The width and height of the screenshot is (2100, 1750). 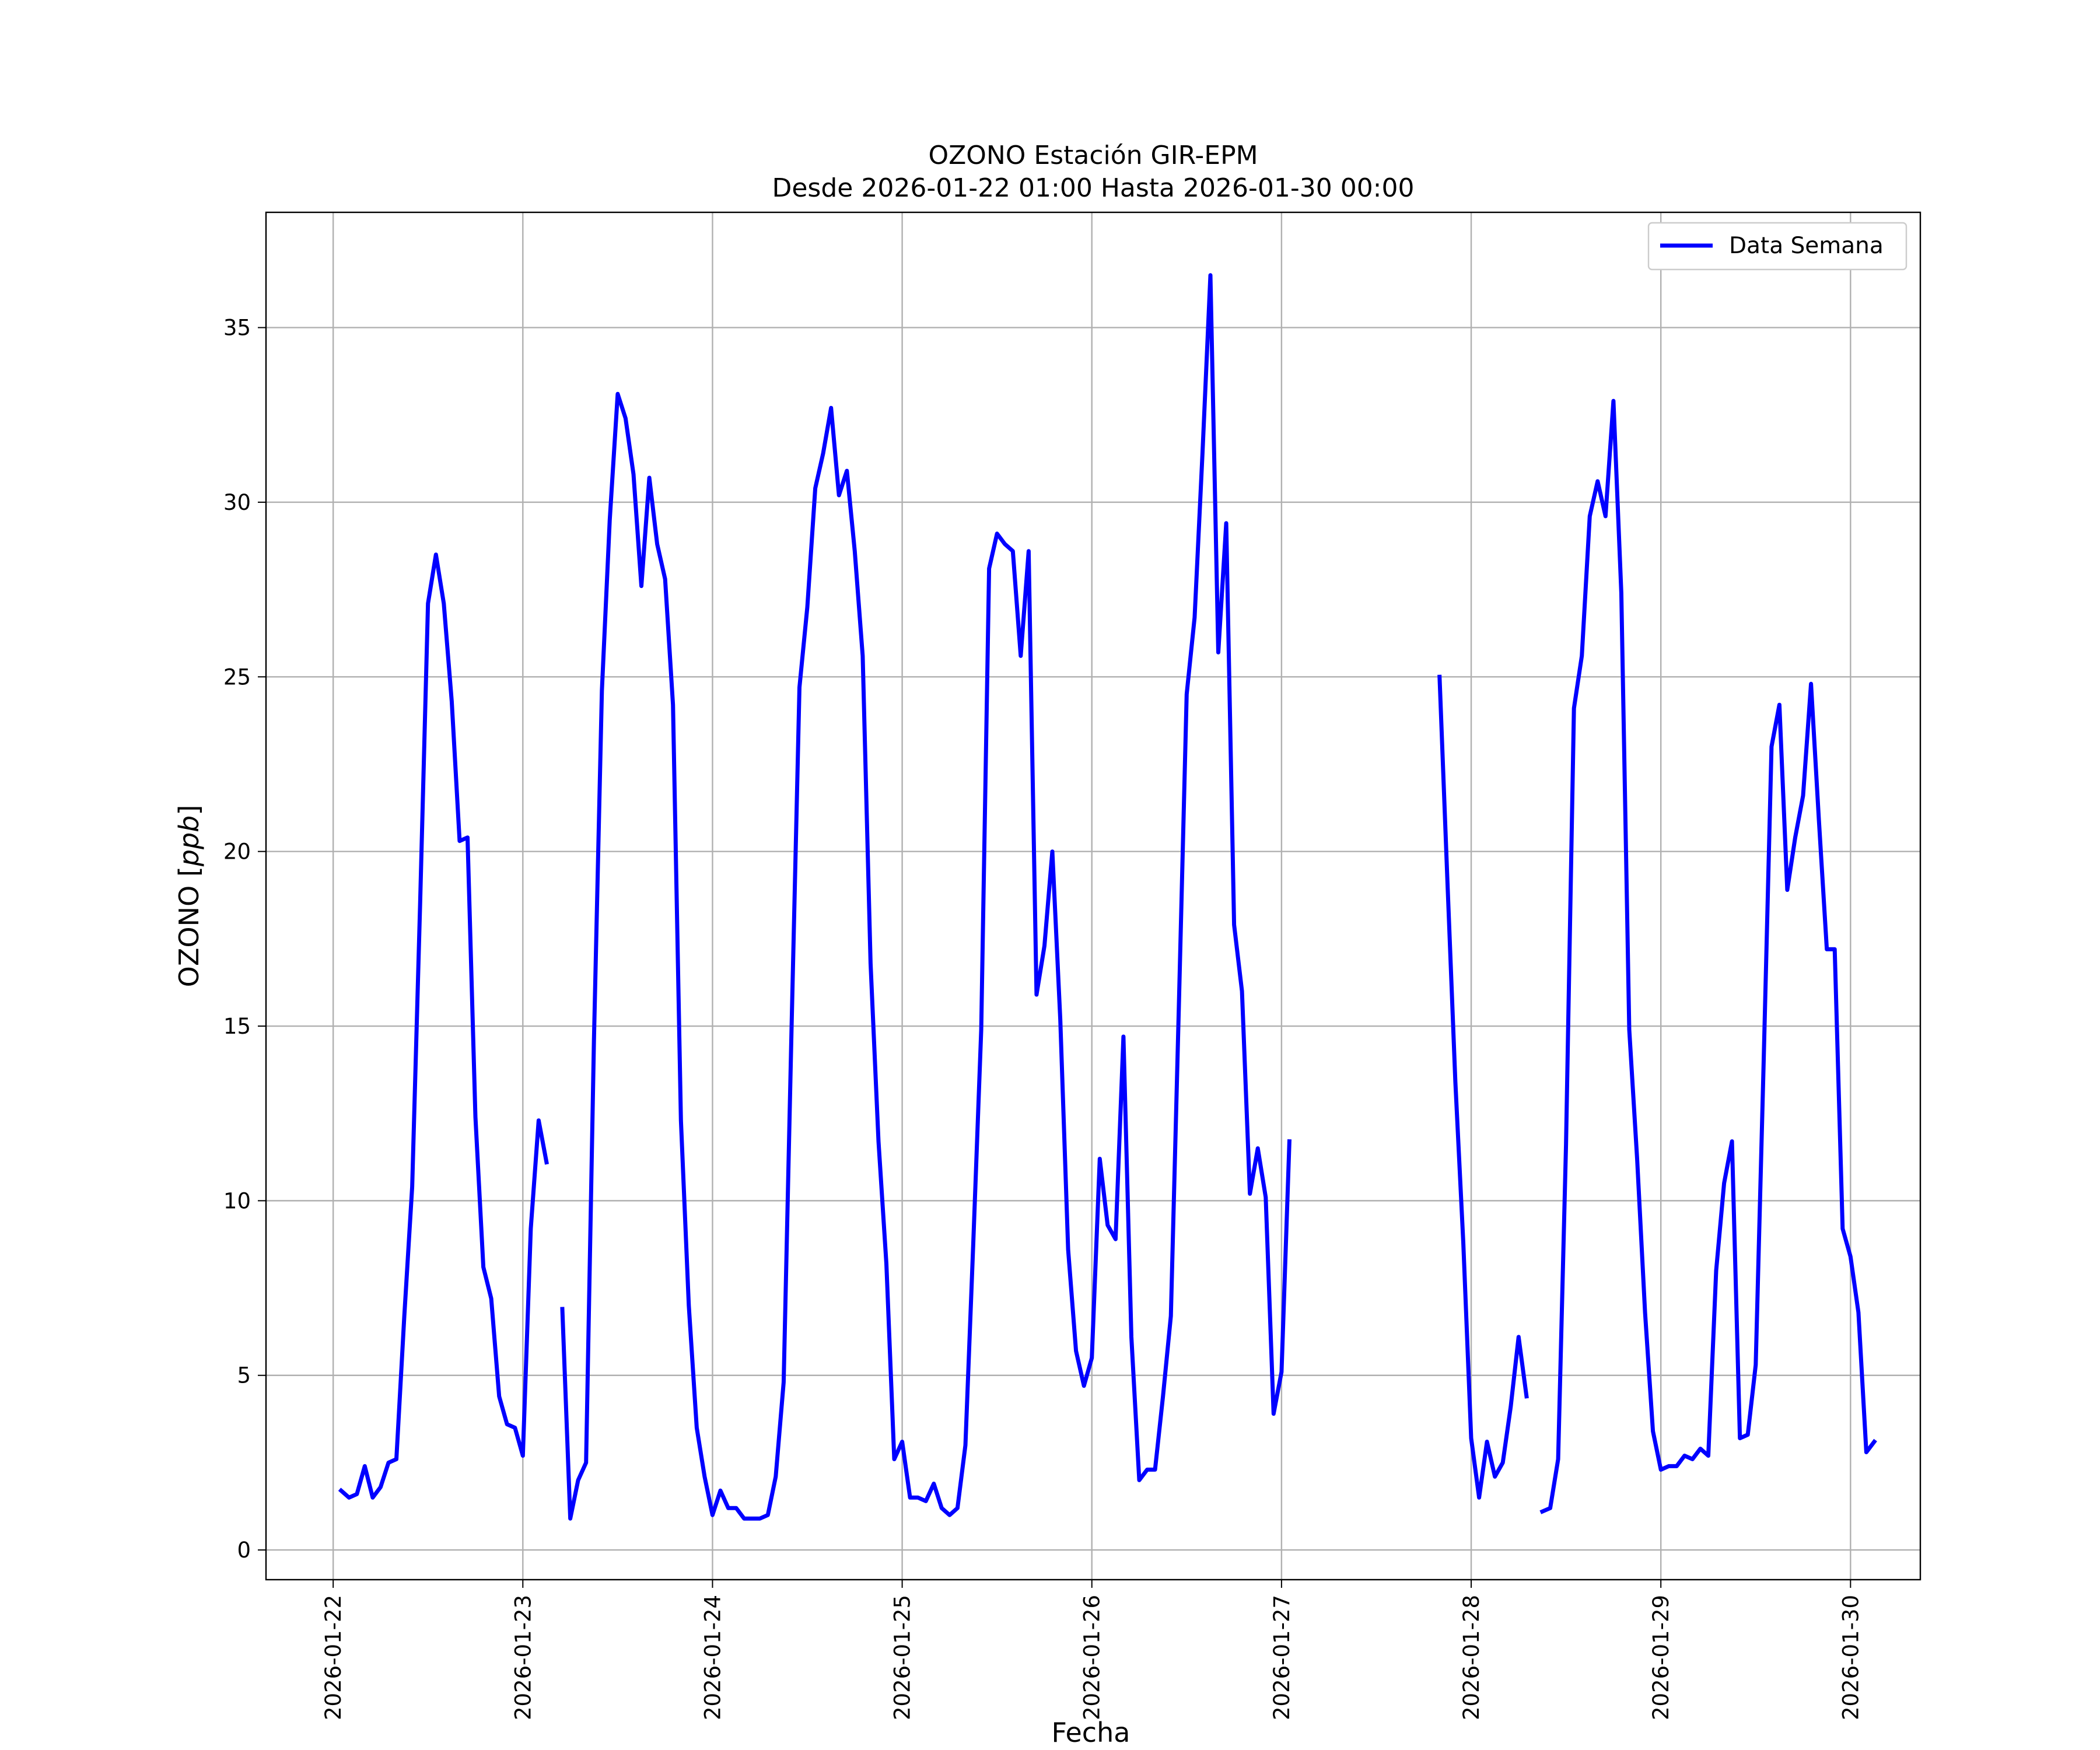 I want to click on chart-title: OZONO Estación GIR-EPM, so click(x=1093, y=155).